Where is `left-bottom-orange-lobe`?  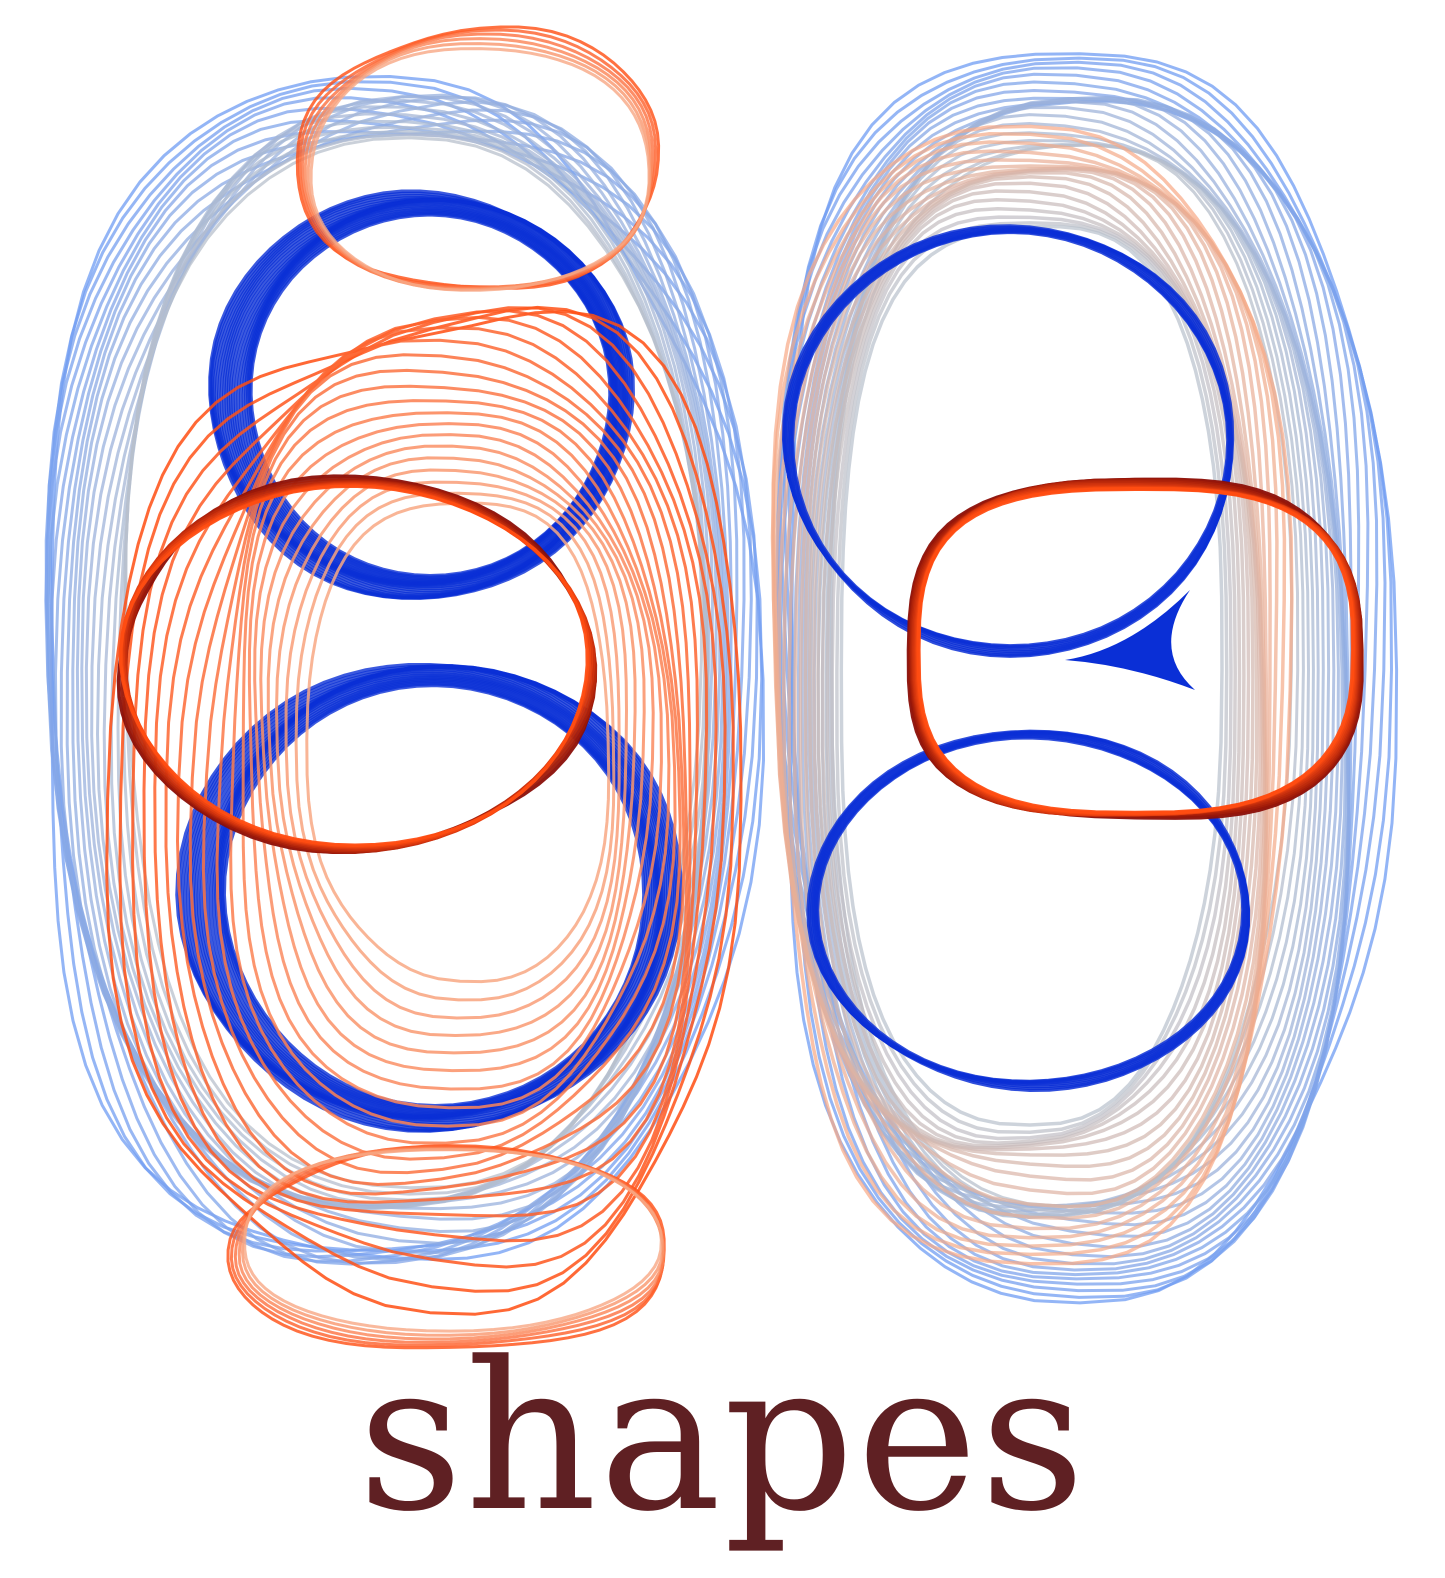 left-bottom-orange-lobe is located at coordinates (446, 1247).